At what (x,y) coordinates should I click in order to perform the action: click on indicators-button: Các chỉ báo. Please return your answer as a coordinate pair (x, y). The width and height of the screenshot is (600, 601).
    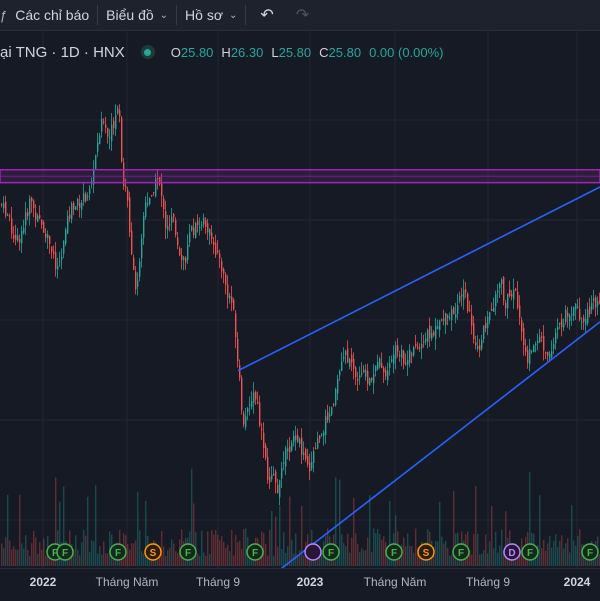
    Looking at the image, I should click on (52, 15).